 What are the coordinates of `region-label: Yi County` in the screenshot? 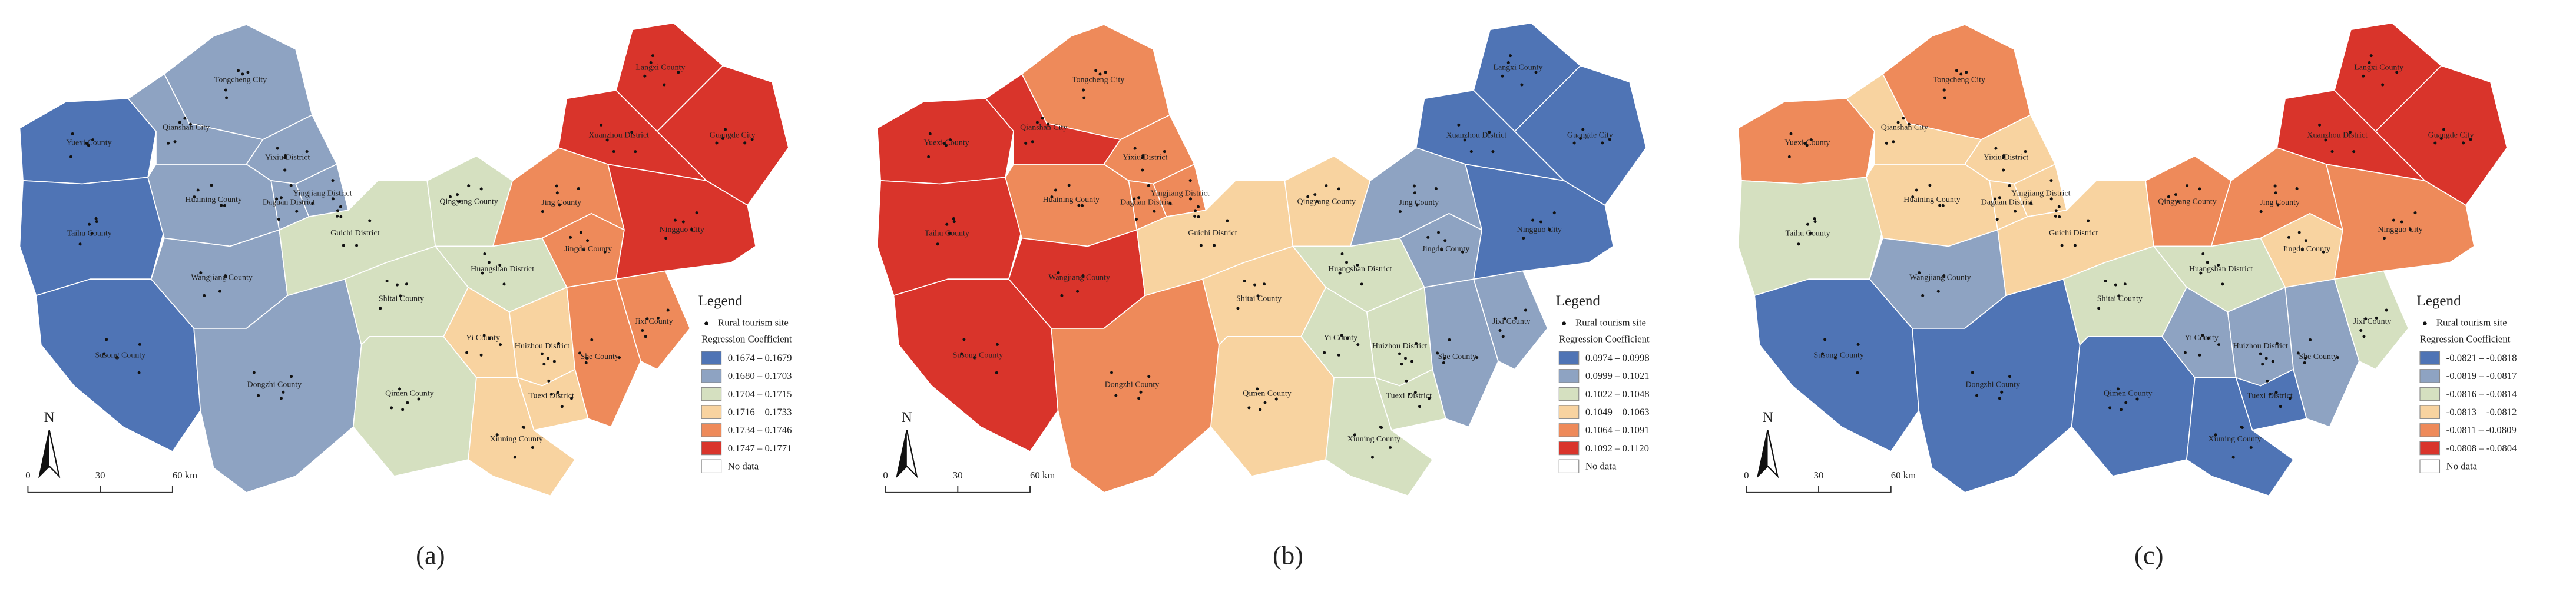 It's located at (2201, 338).